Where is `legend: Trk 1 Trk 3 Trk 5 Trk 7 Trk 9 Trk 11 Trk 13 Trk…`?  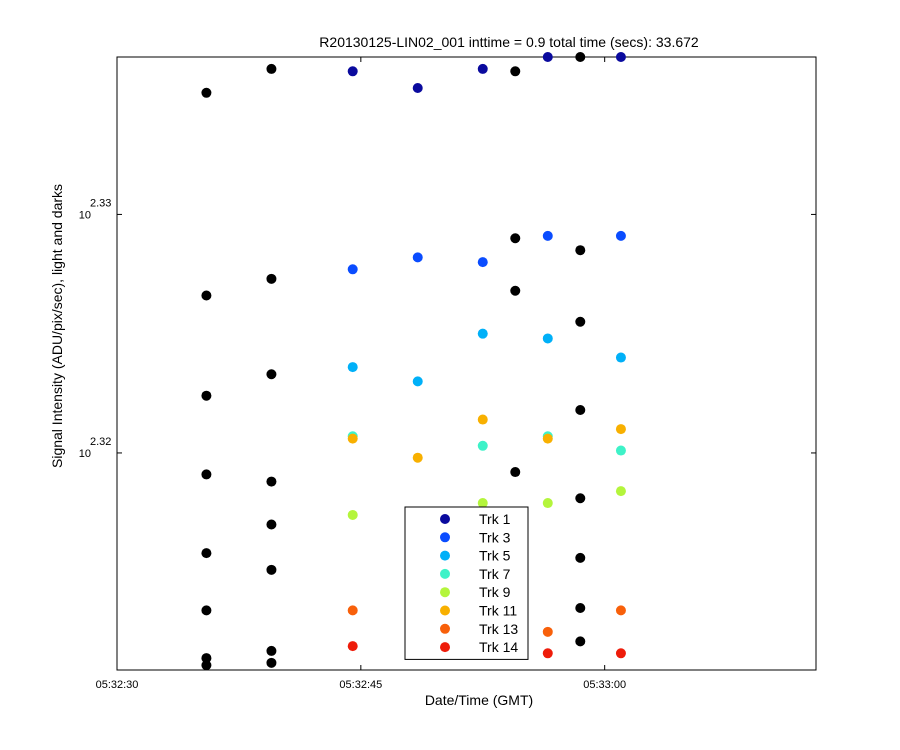
legend: Trk 1 Trk 3 Trk 5 Trk 7 Trk 9 Trk 11 Trk 13 Trk… is located at coordinates (466, 583).